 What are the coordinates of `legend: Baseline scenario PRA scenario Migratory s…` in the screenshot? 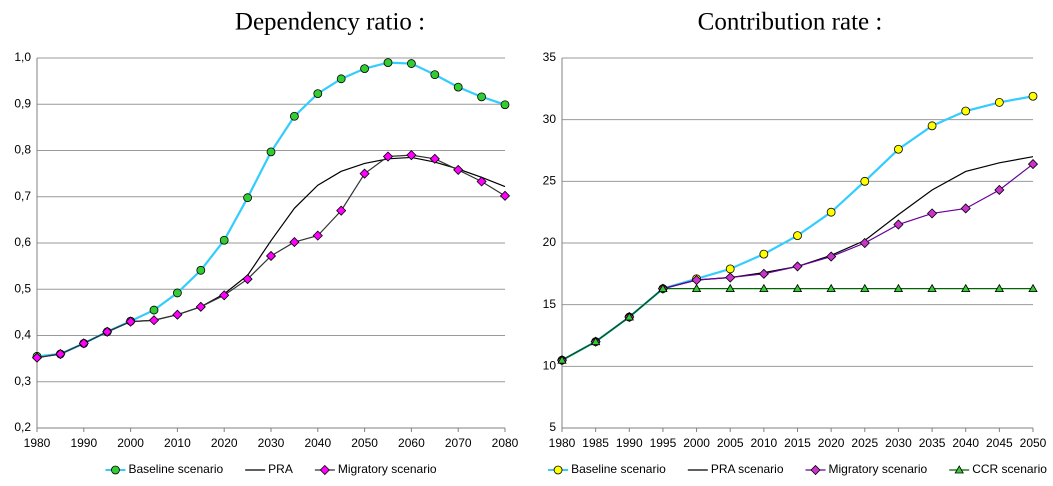 It's located at (797, 469).